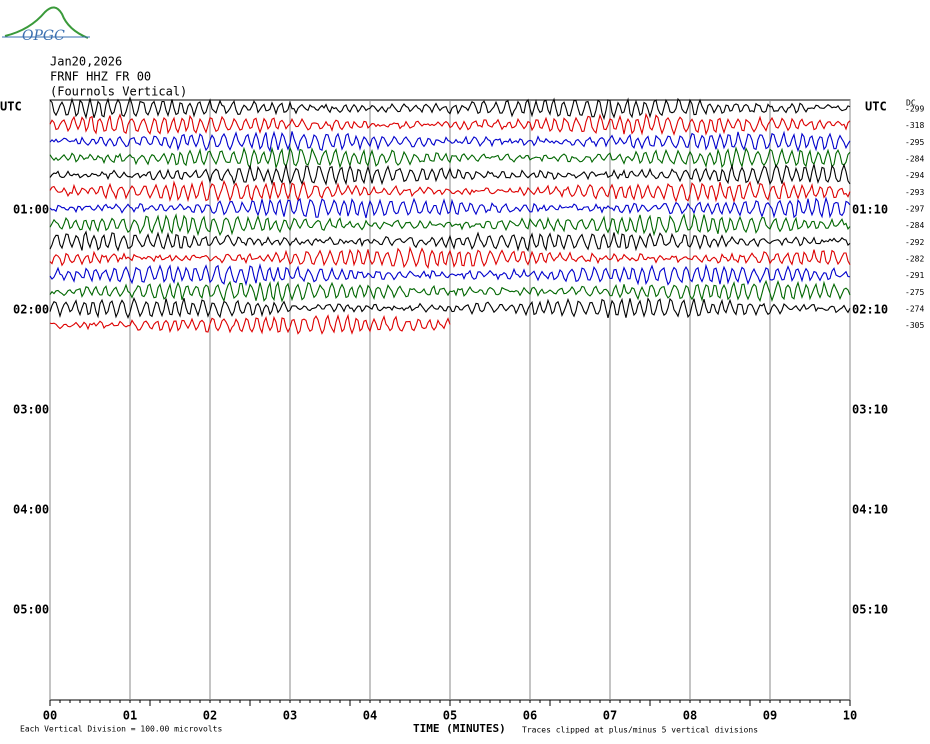 This screenshot has height=744, width=930. Describe the element at coordinates (50, 716) in the screenshot. I see `x-tick-label: 00` at that location.